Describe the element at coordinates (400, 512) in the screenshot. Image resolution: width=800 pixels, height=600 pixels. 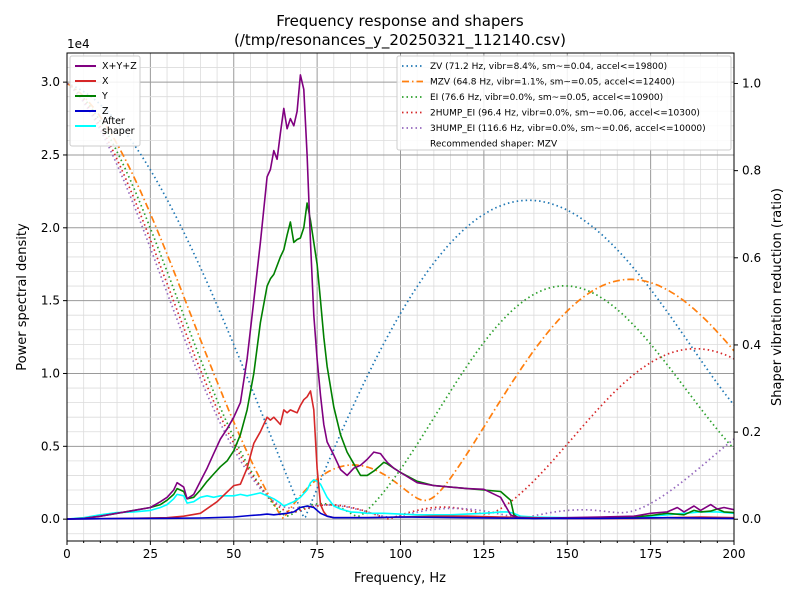
I see `psd-curve-z` at that location.